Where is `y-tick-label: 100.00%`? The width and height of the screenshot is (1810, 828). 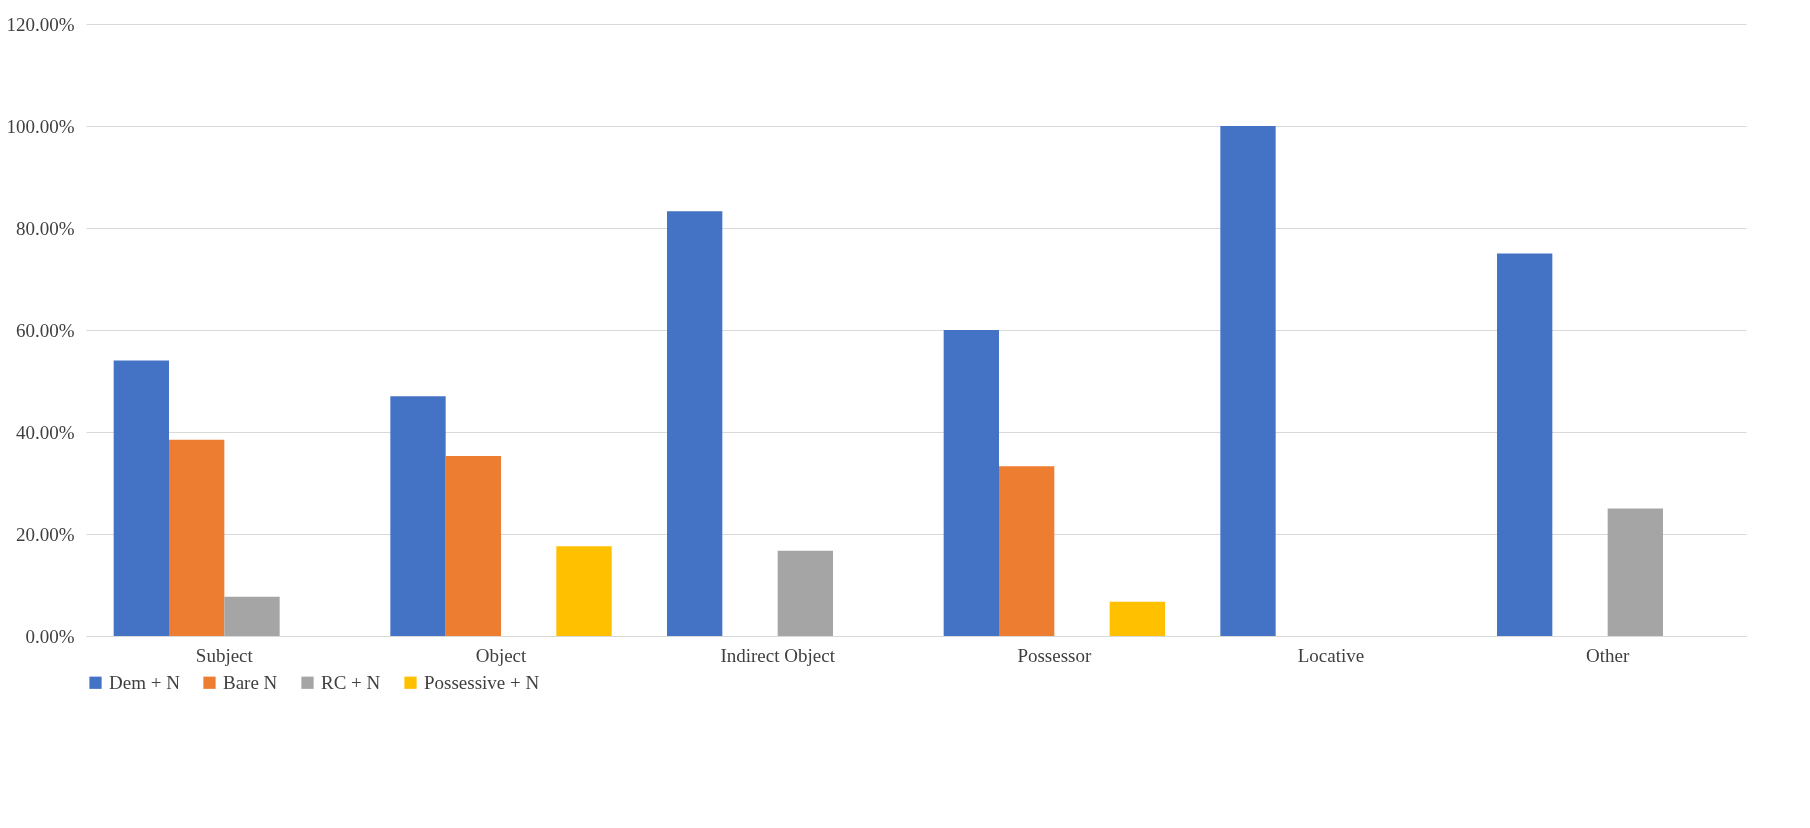
y-tick-label: 100.00% is located at coordinates (40, 126).